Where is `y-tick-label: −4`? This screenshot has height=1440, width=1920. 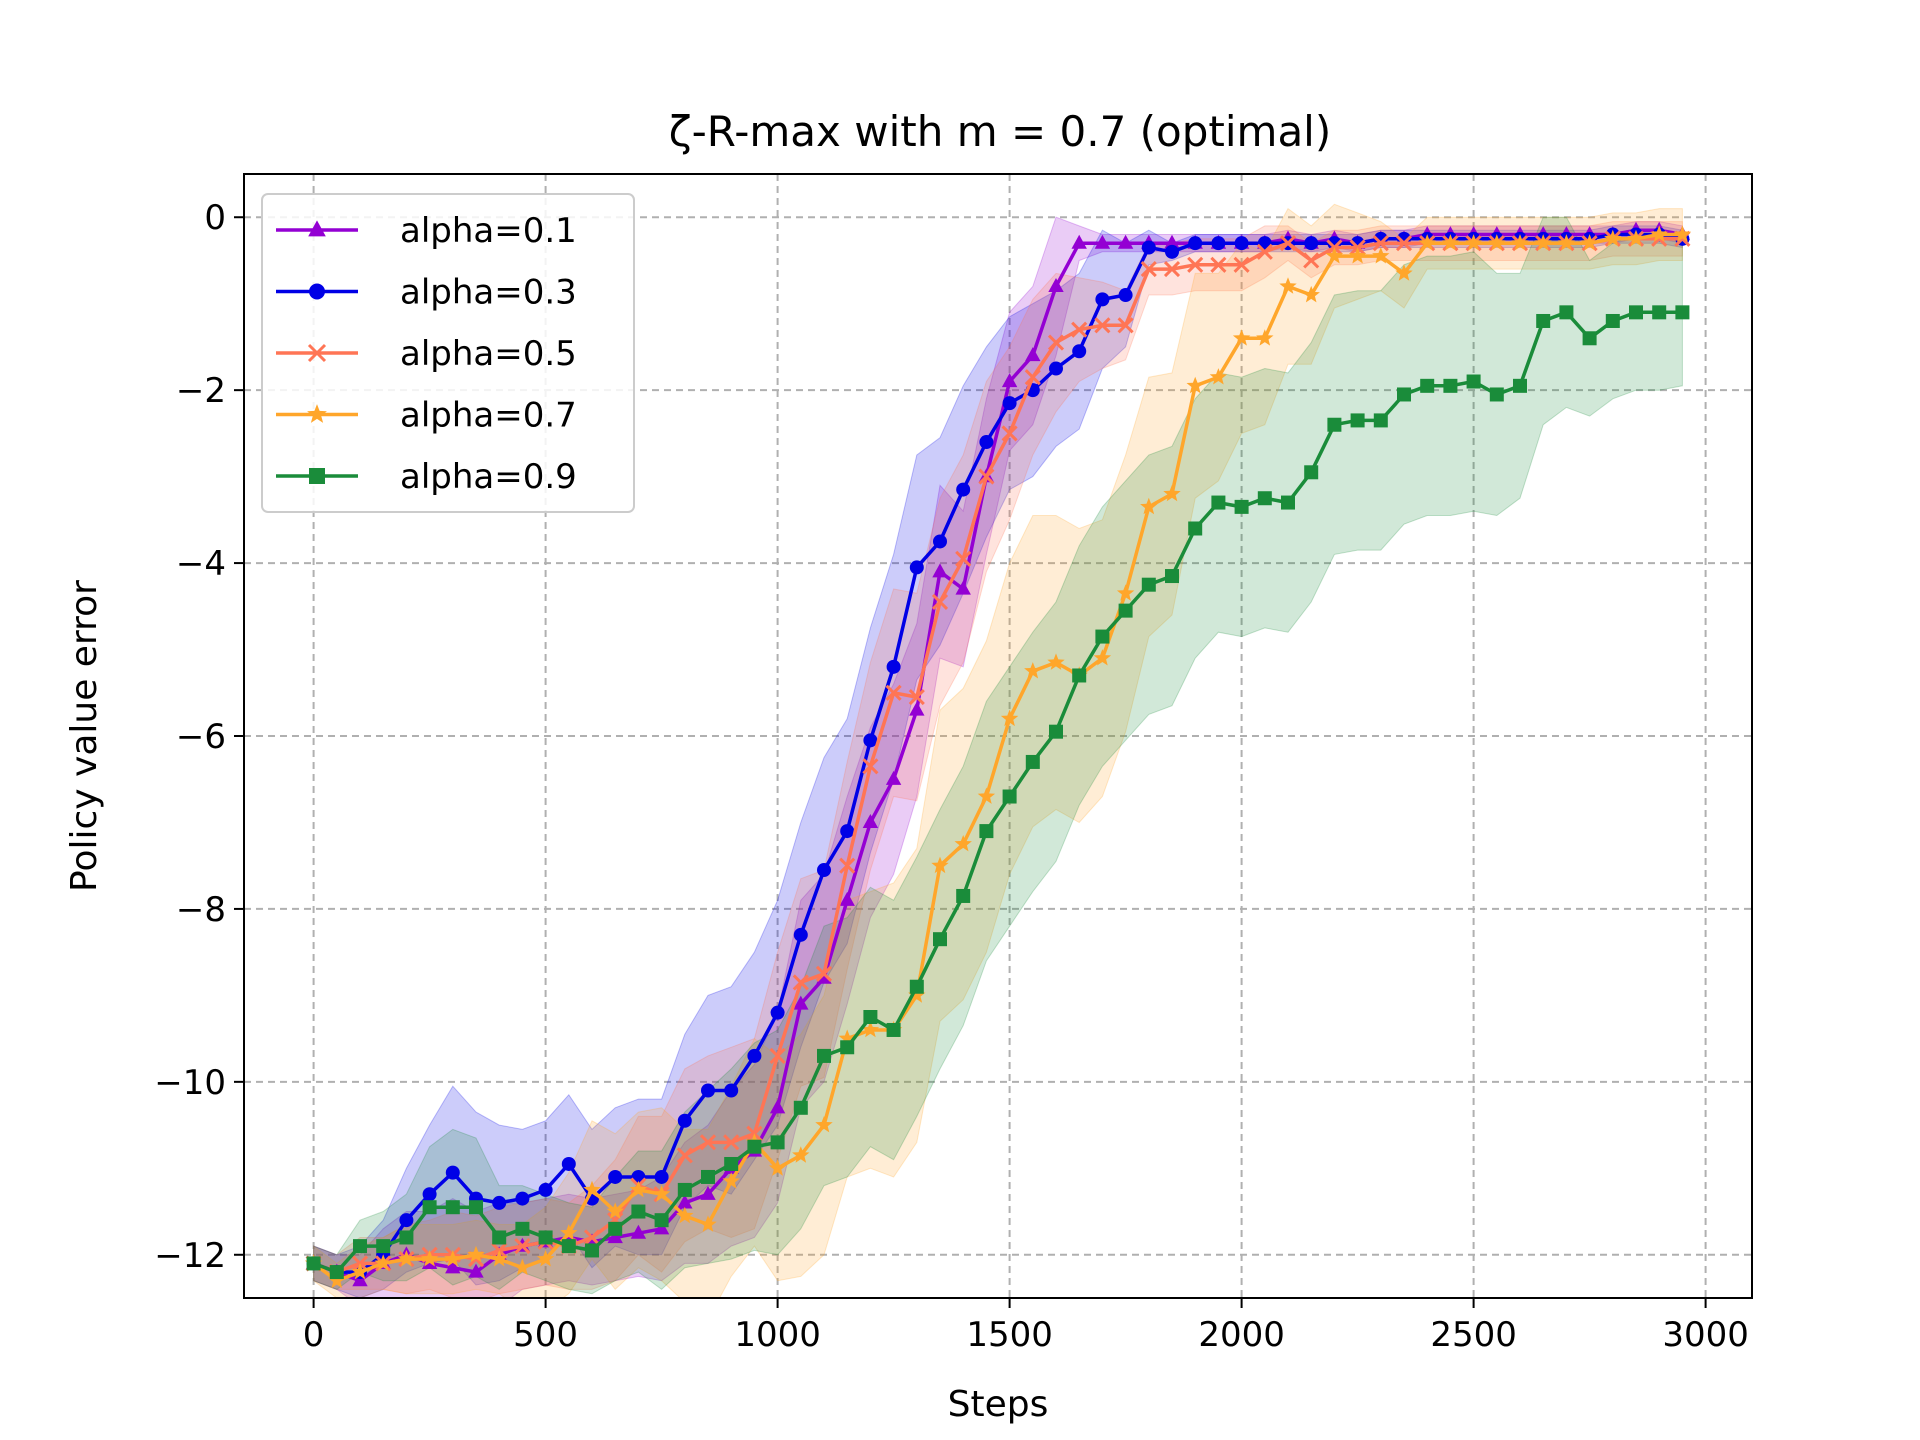 y-tick-label: −4 is located at coordinates (201, 564).